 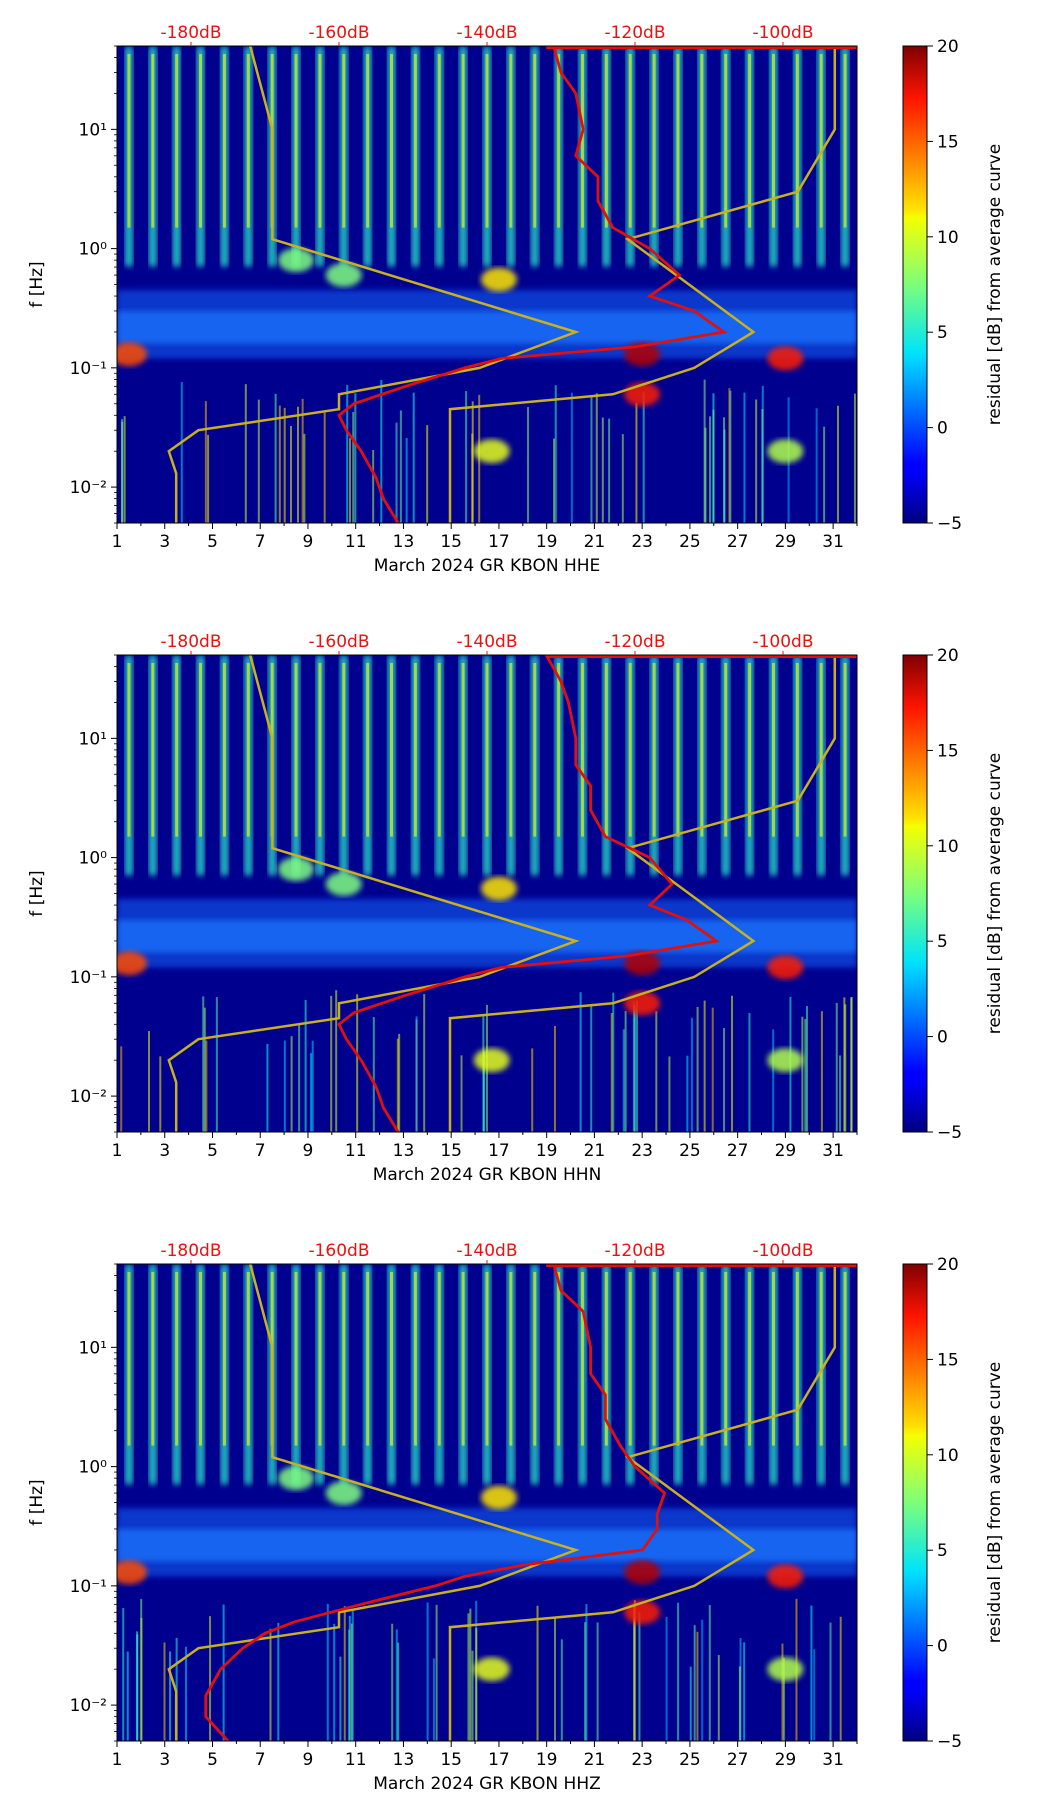 I want to click on y-axis-label: f [Hz], so click(x=37, y=284).